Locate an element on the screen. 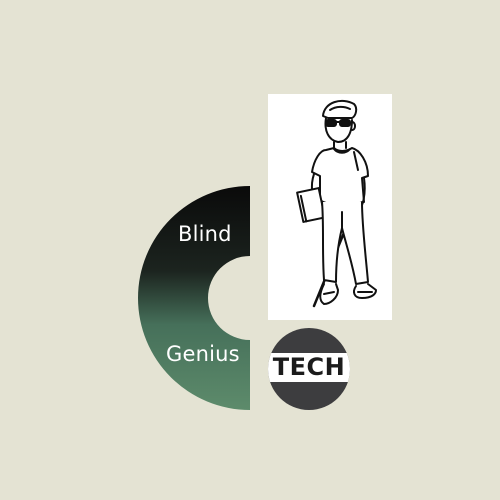  tech-band is located at coordinates (309, 367).